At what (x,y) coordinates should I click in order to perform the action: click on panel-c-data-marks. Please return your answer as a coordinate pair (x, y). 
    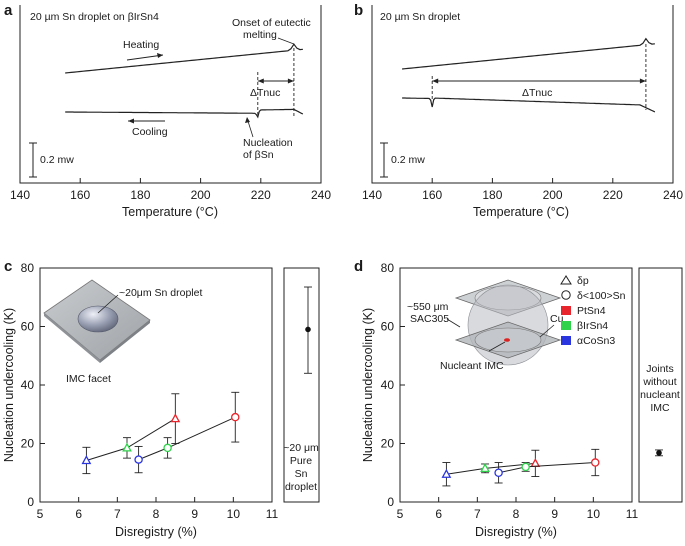
    Looking at the image, I should click on (196, 380).